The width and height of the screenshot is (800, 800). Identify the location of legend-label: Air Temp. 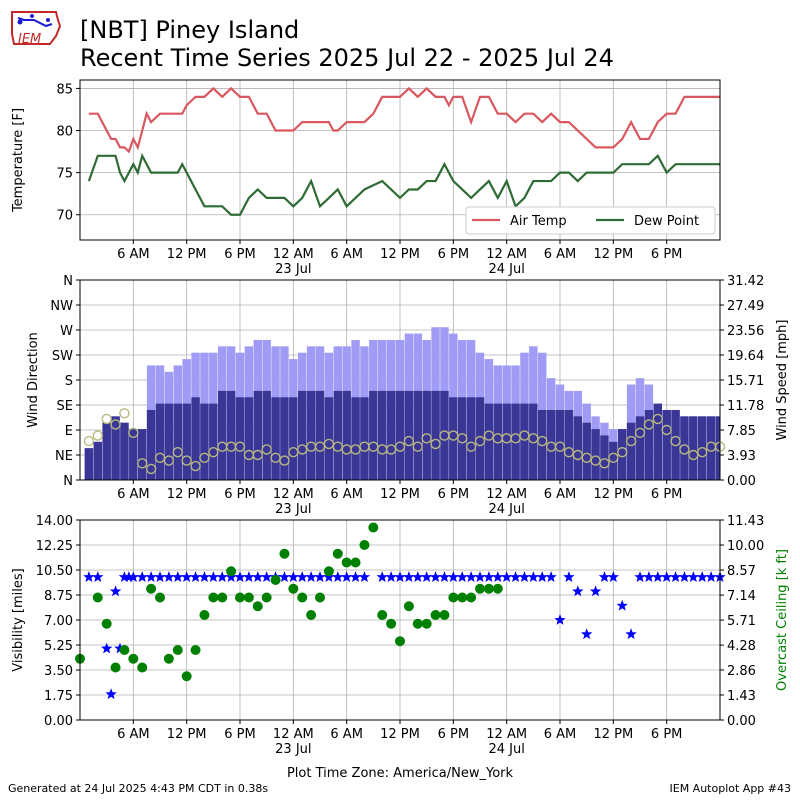
(538, 221).